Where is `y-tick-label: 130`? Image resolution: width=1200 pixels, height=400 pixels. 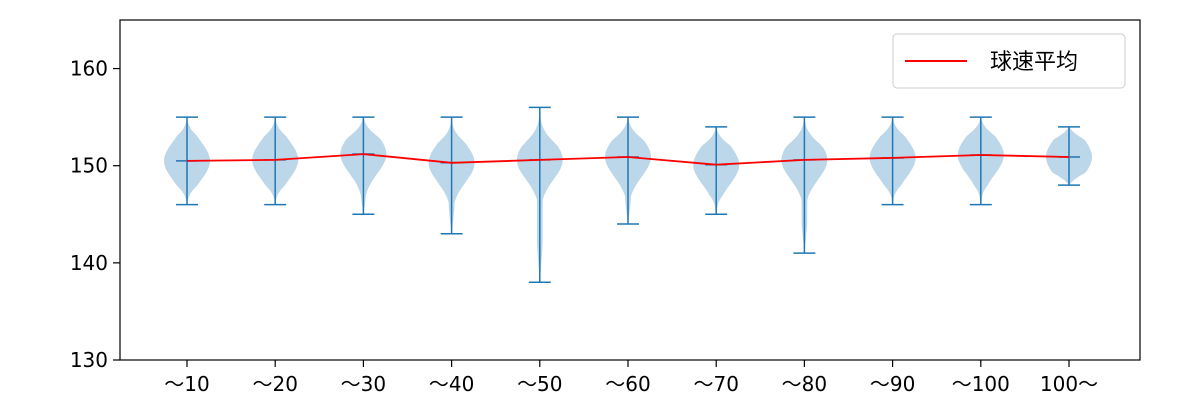
y-tick-label: 130 is located at coordinates (89, 360).